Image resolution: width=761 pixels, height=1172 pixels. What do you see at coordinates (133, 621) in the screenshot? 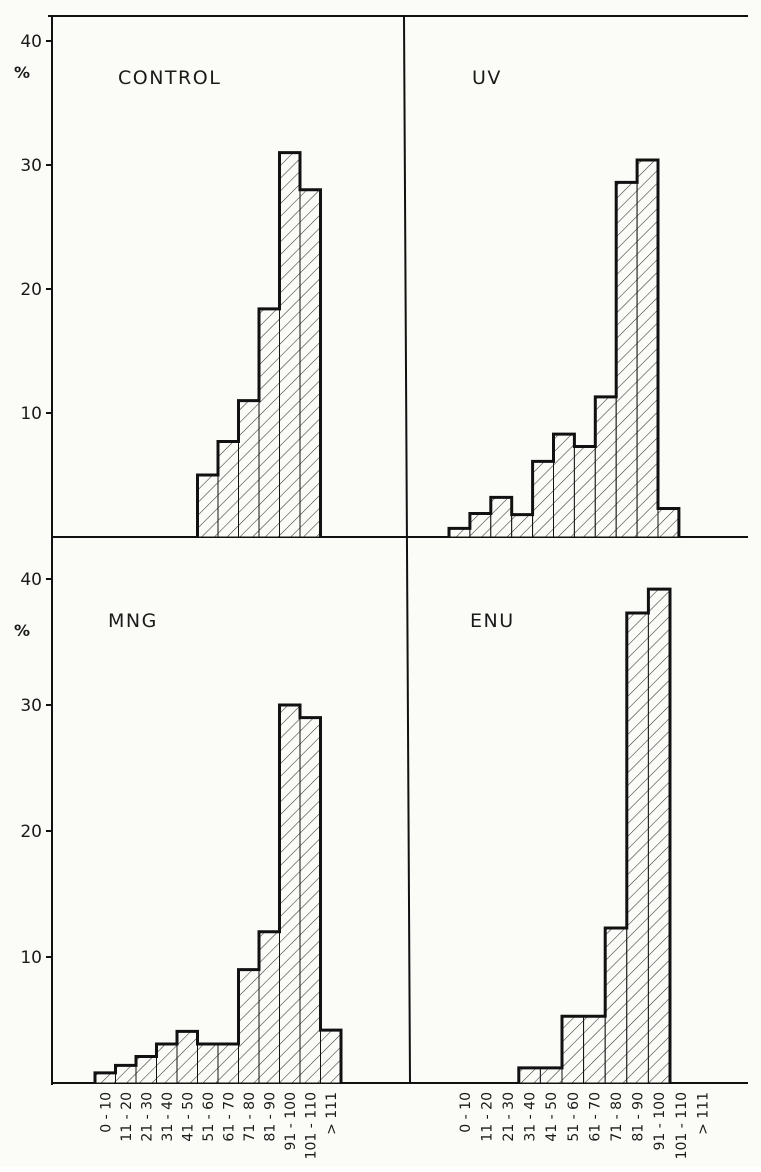
I see `panel-title-mng: MNG` at bounding box center [133, 621].